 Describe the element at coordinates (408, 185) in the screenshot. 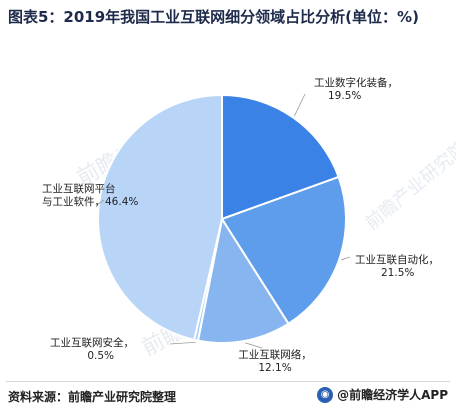

I see `watermark-text: 前瞻产业研究院` at that location.